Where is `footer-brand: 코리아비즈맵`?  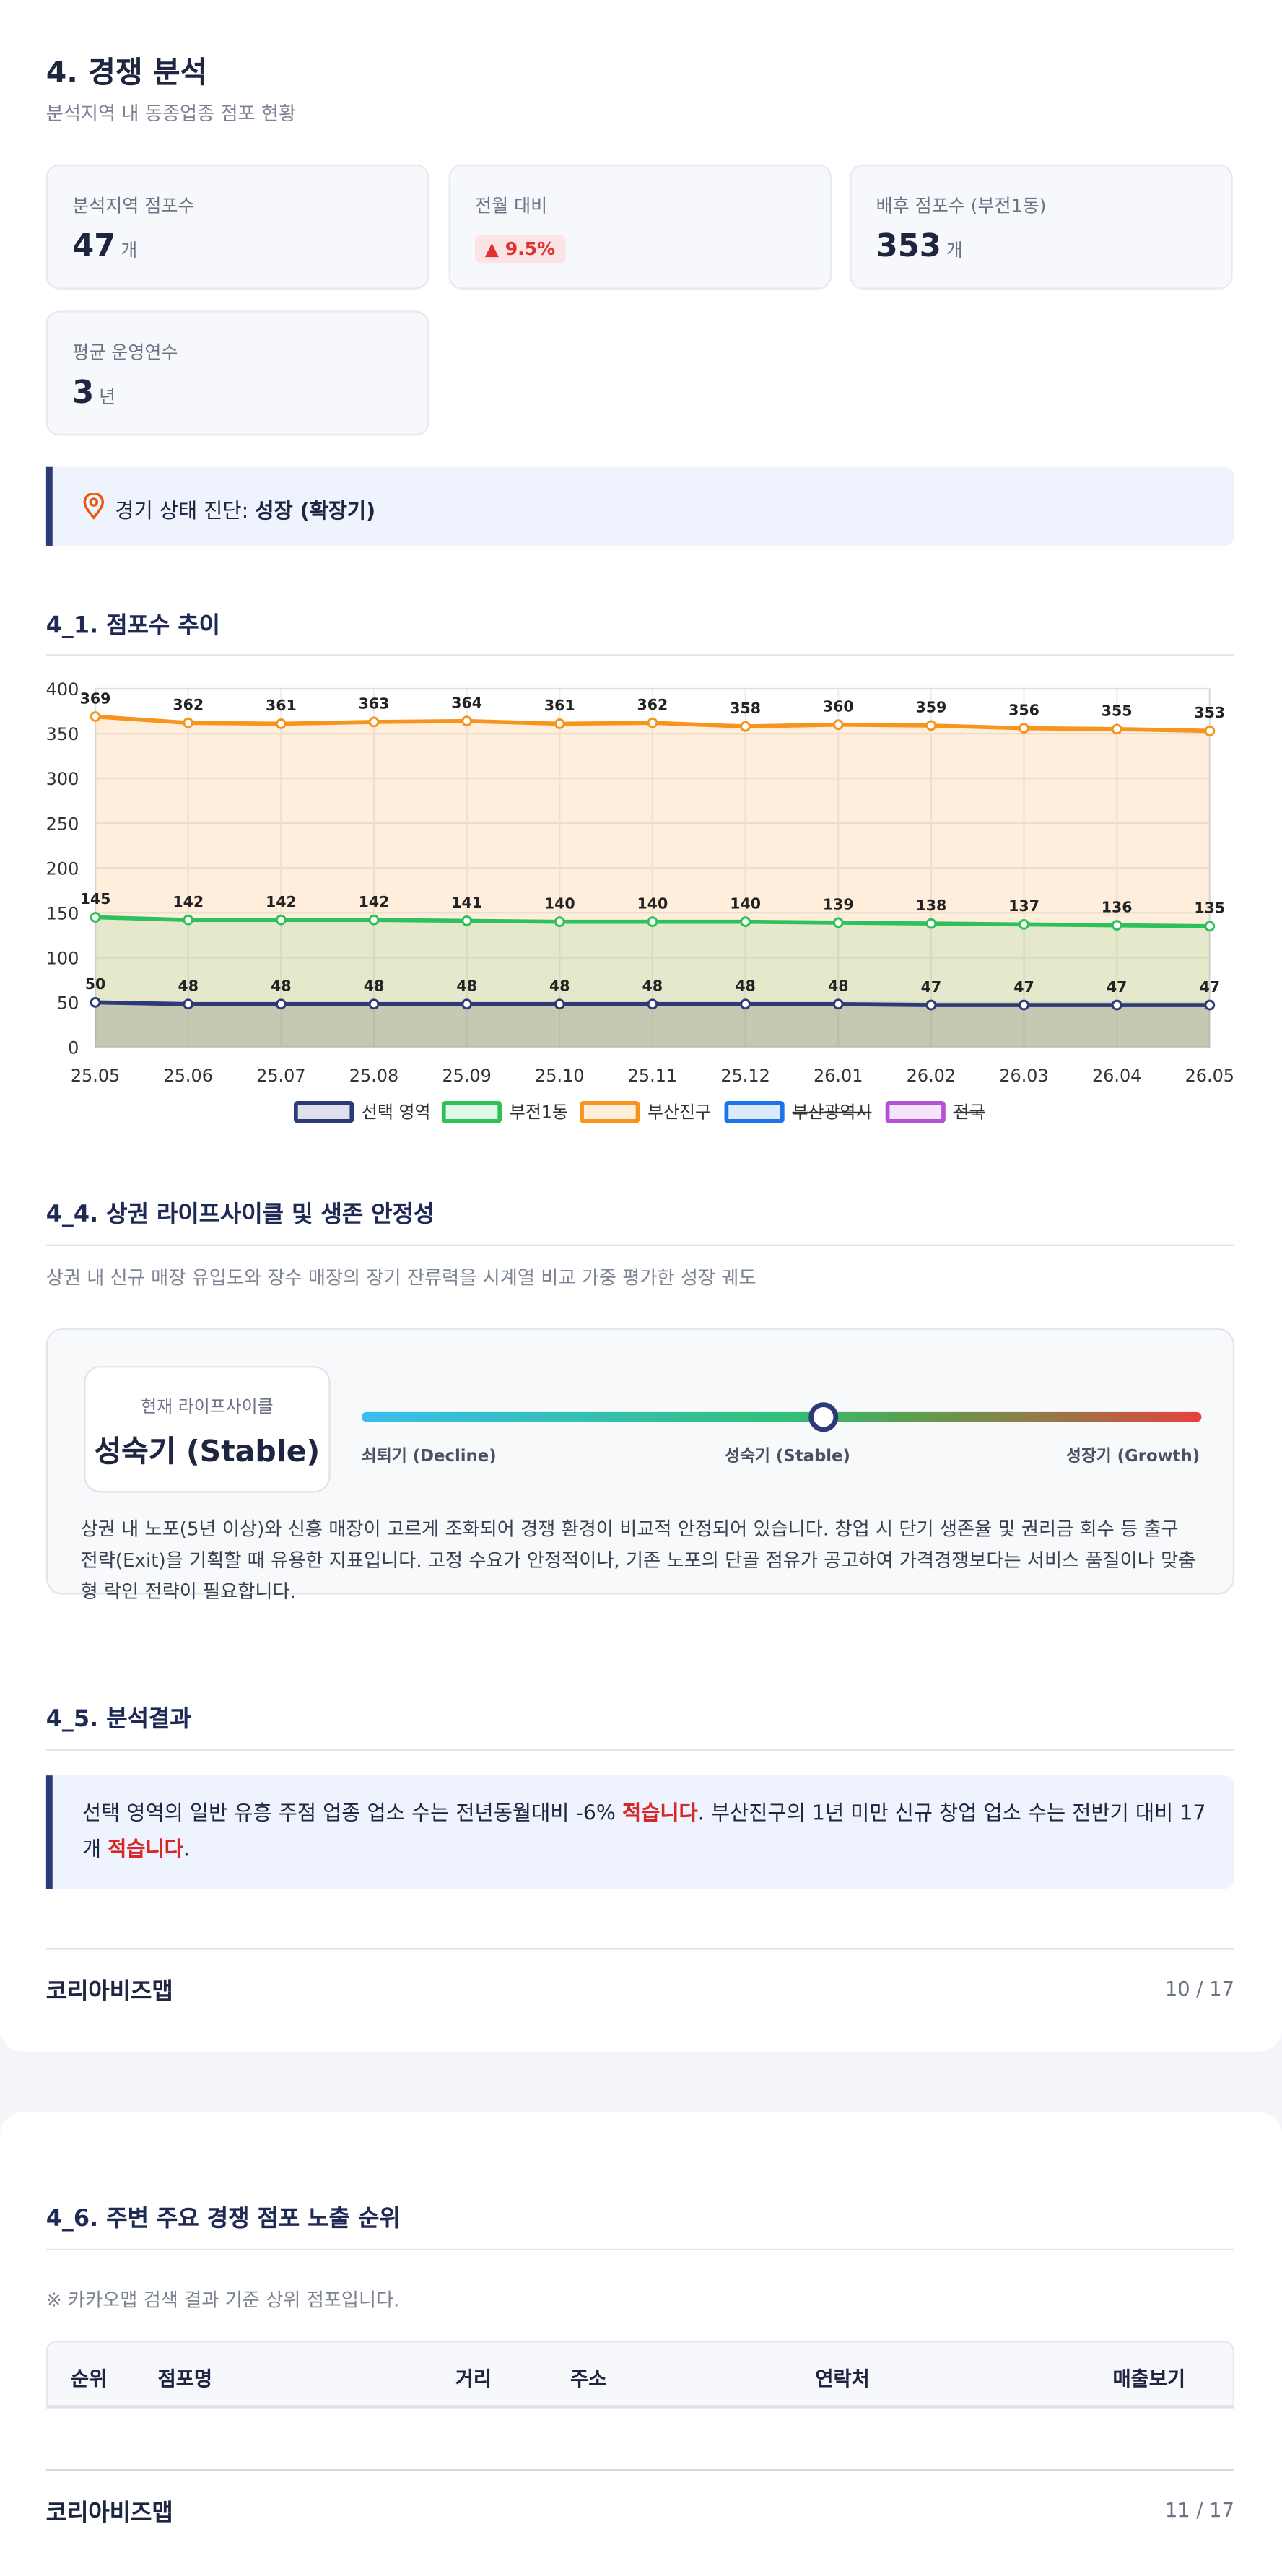 footer-brand: 코리아비즈맵 is located at coordinates (109, 1993).